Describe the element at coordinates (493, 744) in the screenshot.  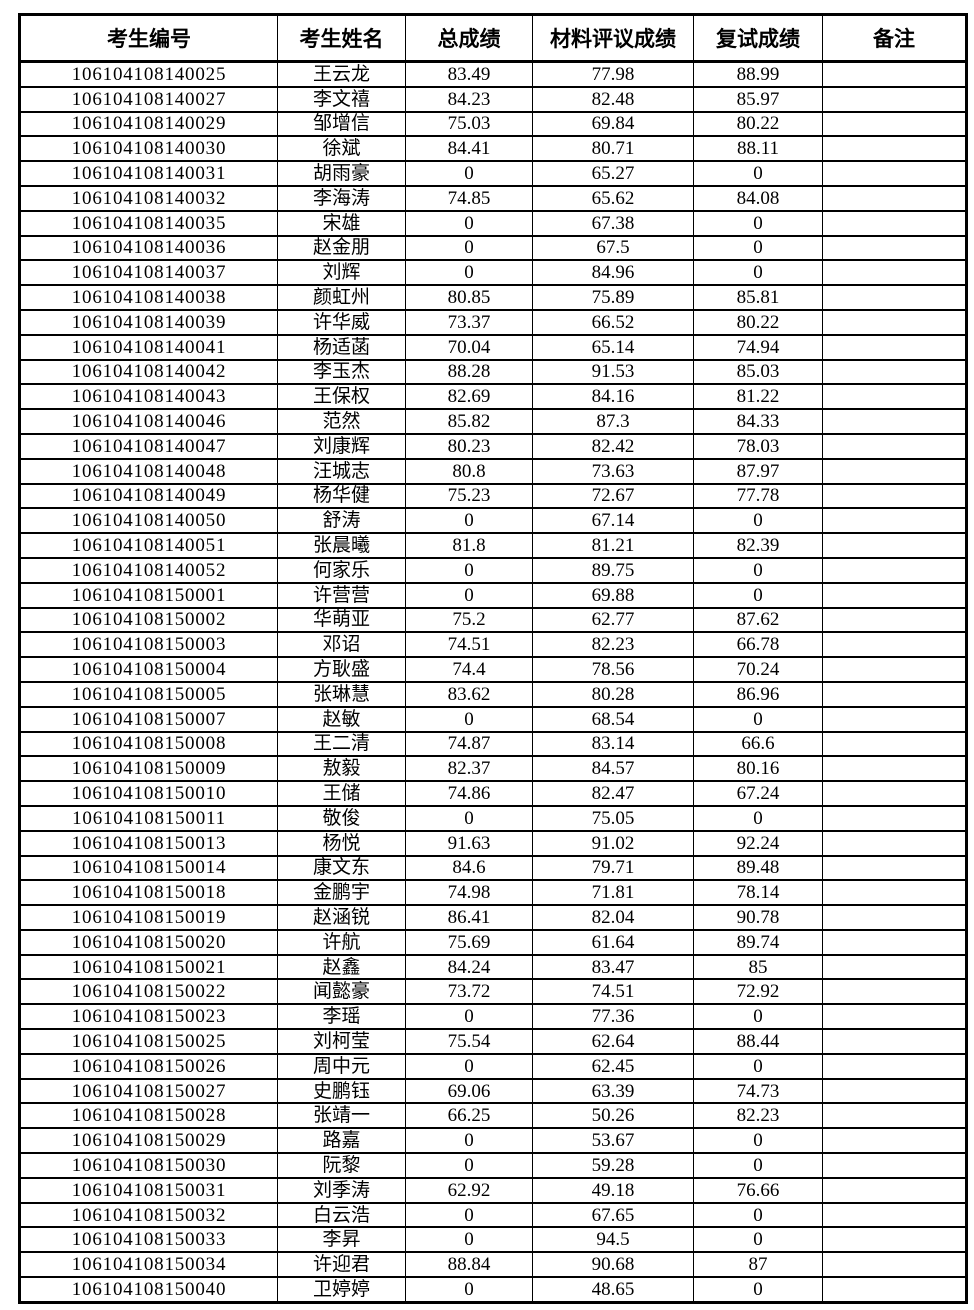
I see `table-row: 106104108150008 王二清 74.87 83.14 66.6` at that location.